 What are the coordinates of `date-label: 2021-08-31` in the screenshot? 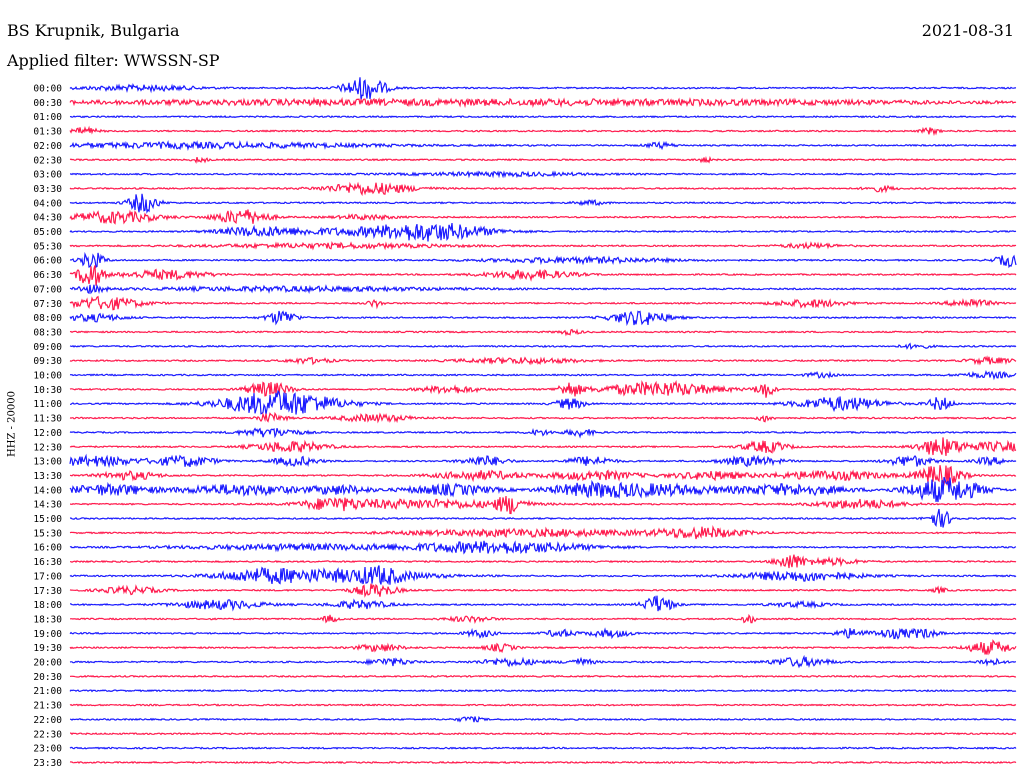 It's located at (967, 30).